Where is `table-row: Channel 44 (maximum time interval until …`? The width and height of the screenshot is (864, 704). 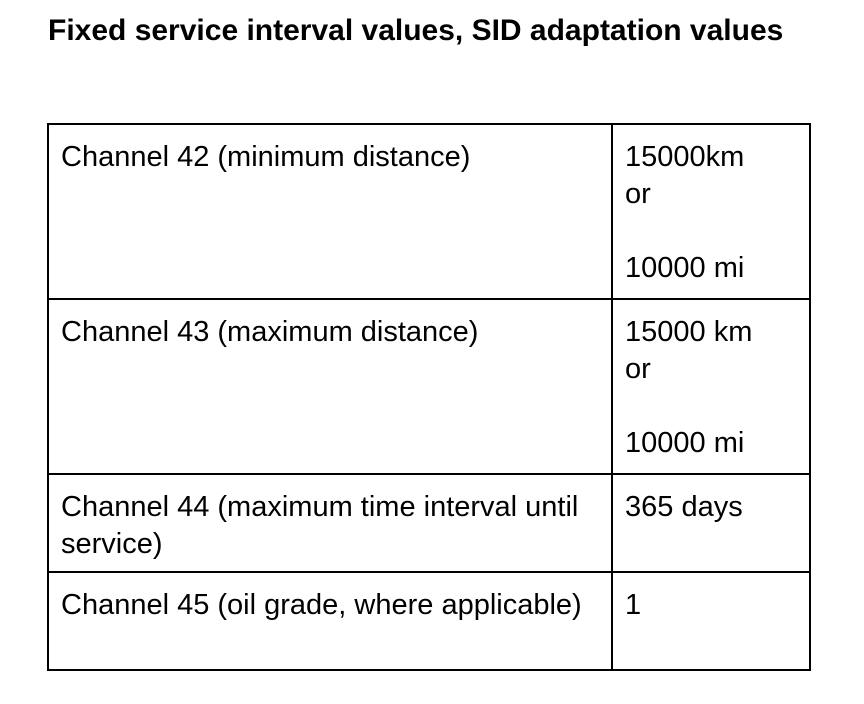 table-row: Channel 44 (maximum time interval until … is located at coordinates (429, 523).